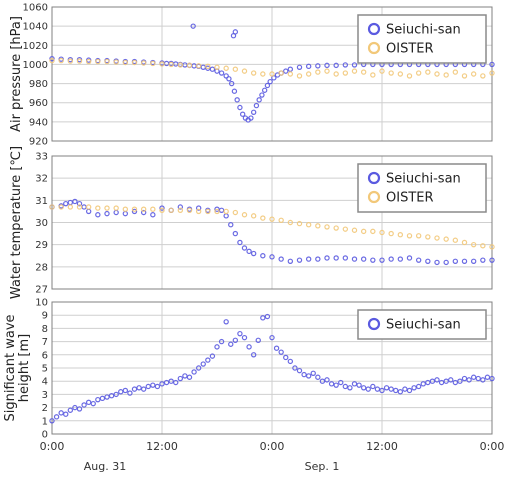  I want to click on y-tick-label: 0, so click(45, 435).